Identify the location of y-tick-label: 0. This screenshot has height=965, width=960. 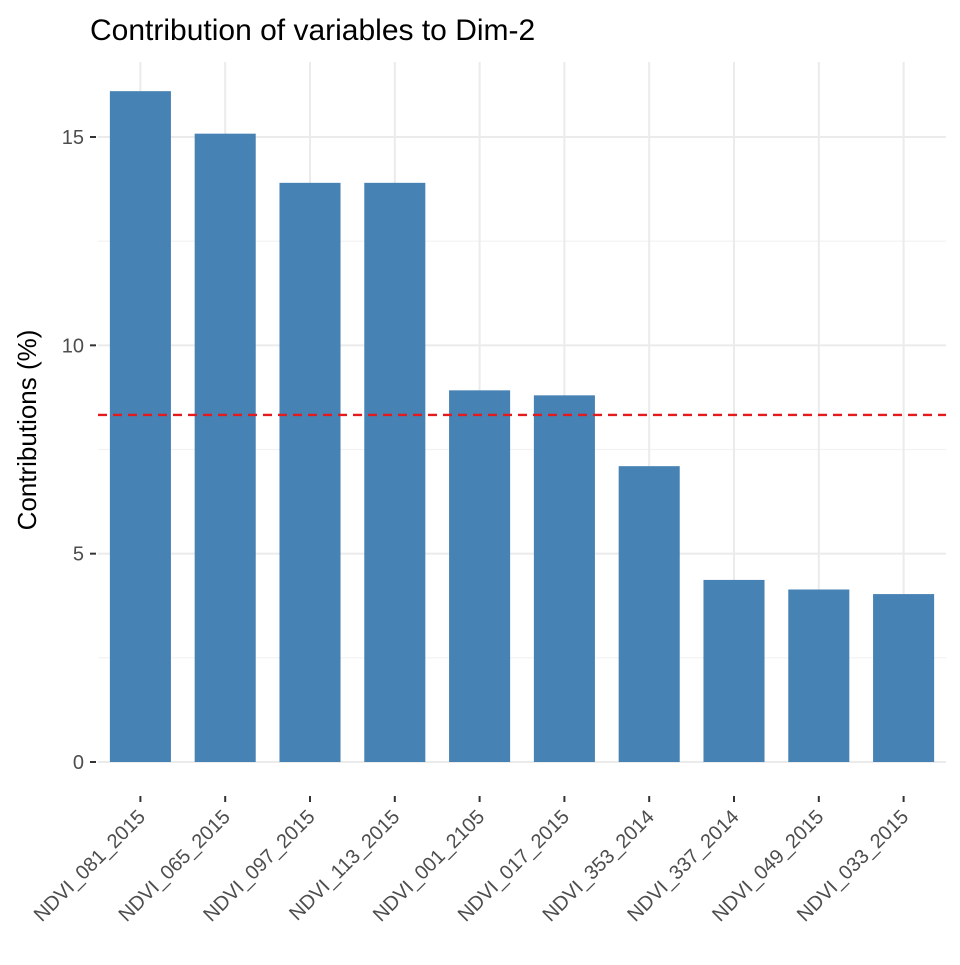
(78, 763).